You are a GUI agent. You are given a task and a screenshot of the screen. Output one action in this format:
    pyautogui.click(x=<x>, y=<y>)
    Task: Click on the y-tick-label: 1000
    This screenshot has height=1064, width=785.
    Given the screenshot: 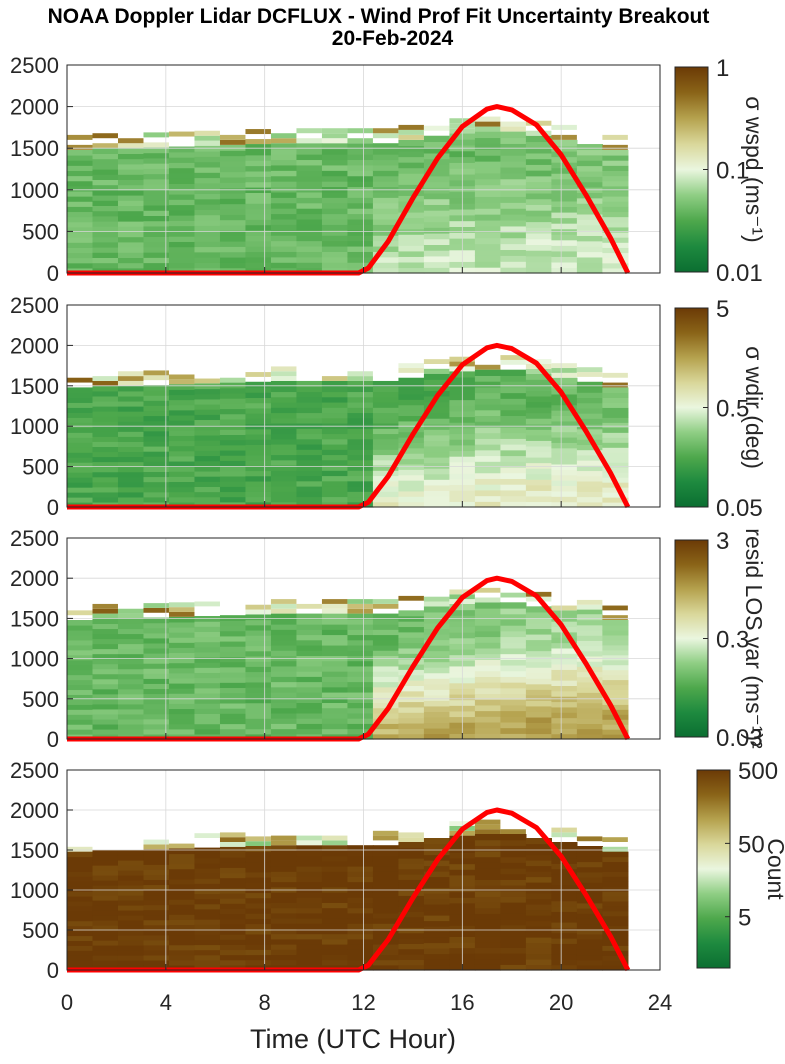 What is the action you would take?
    pyautogui.click(x=34, y=426)
    